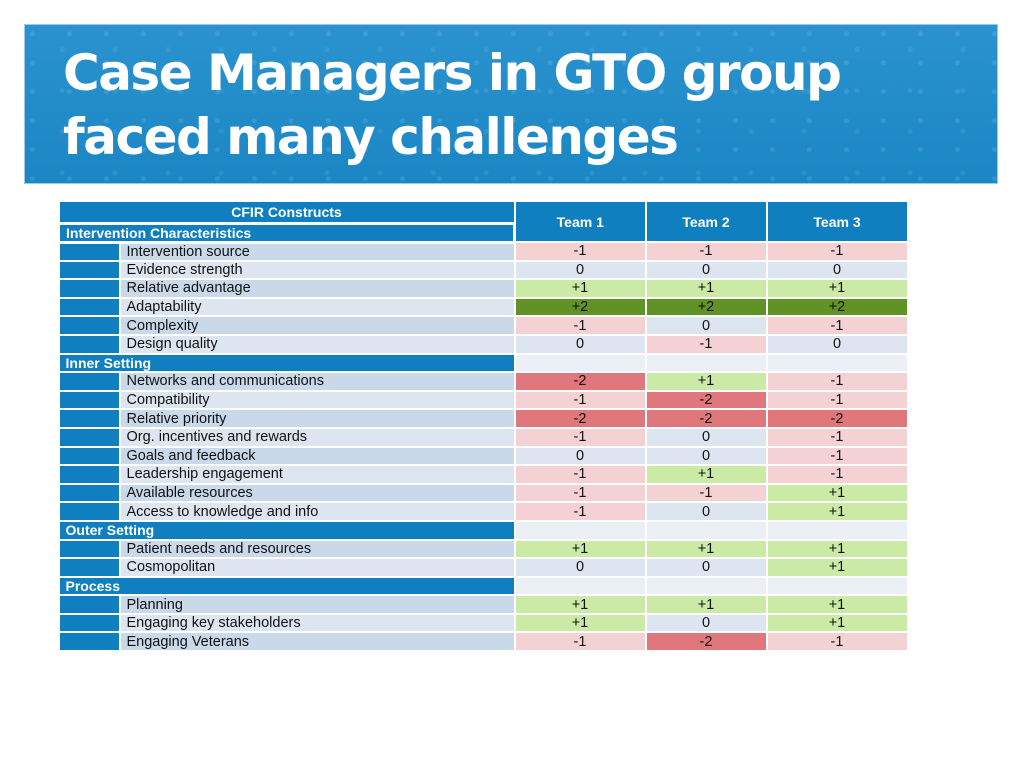 Image resolution: width=1024 pixels, height=768 pixels. Describe the element at coordinates (483, 288) in the screenshot. I see `table-row: Relative advantage +1 +1 +1` at that location.